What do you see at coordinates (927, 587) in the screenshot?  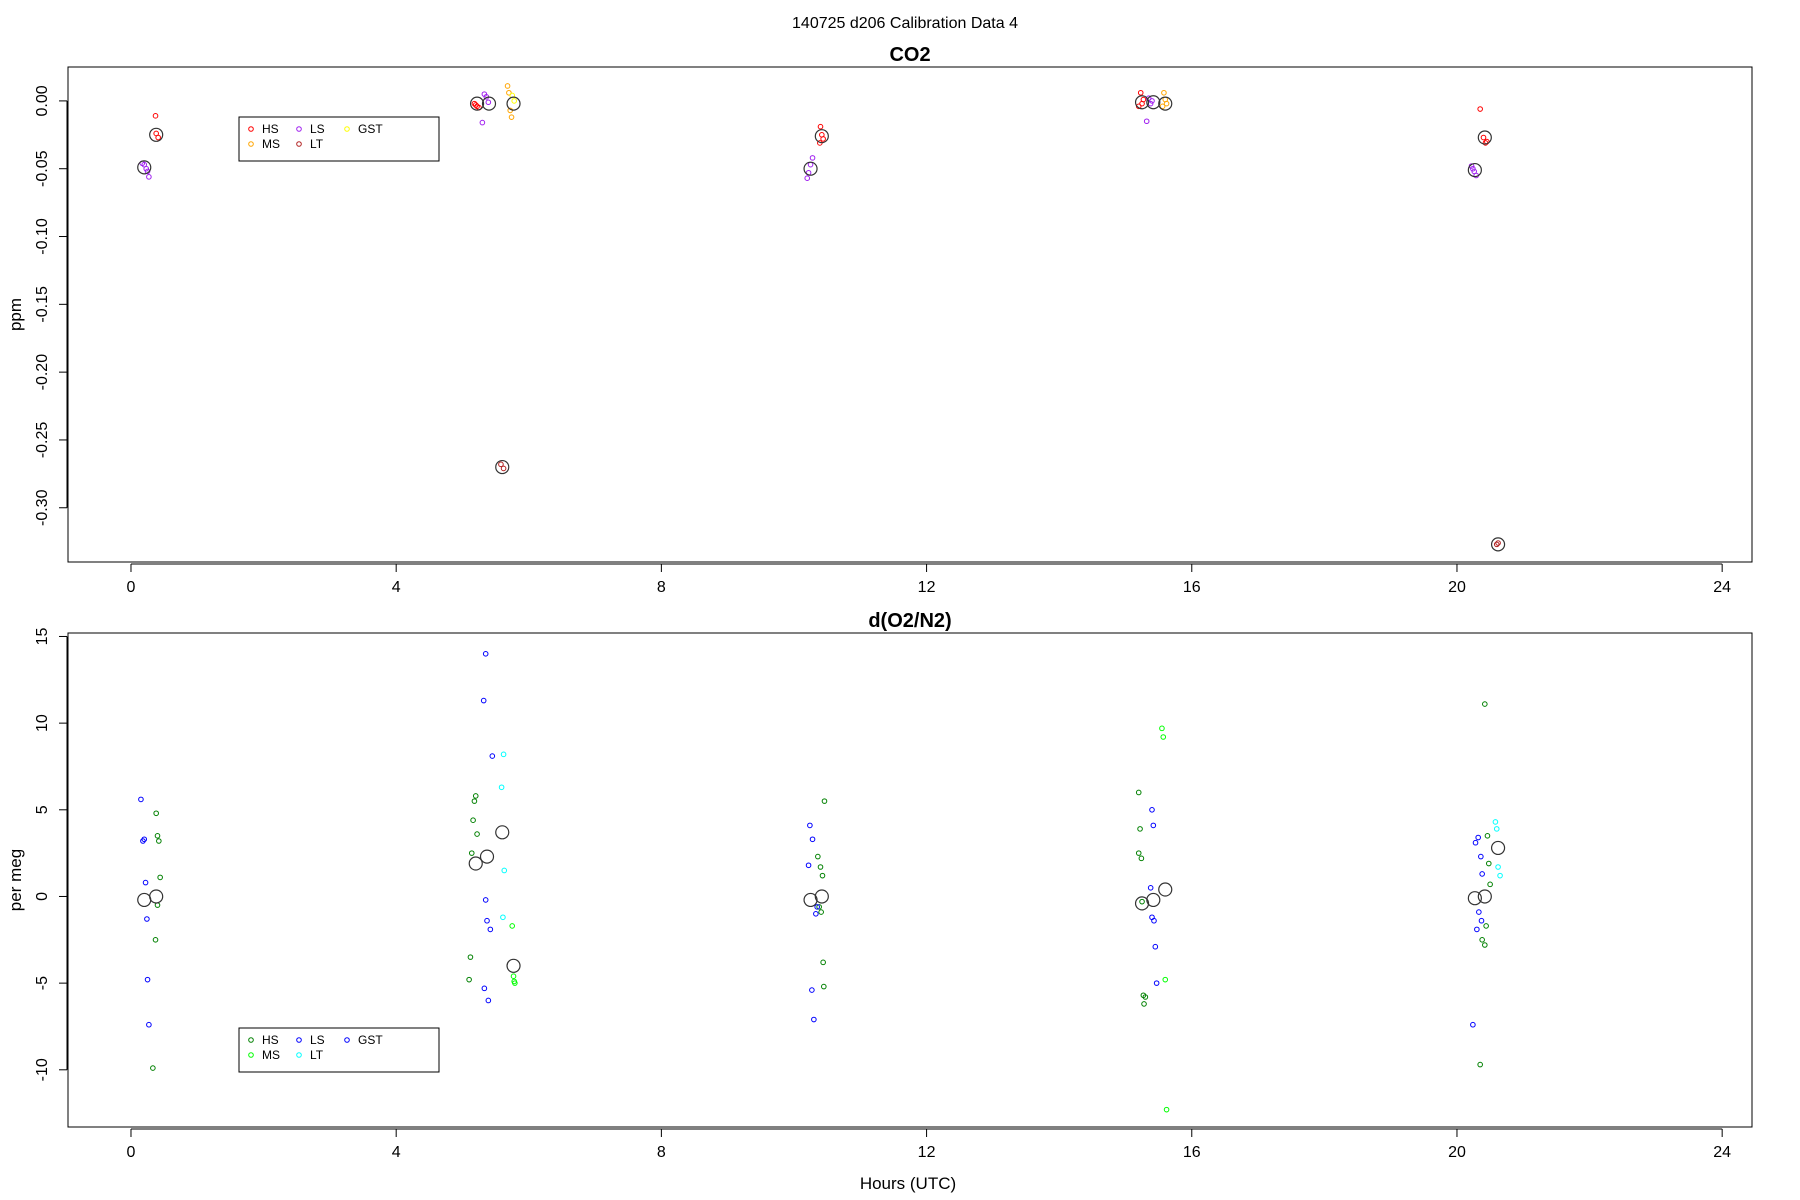 I see `x-tick-label: 12` at bounding box center [927, 587].